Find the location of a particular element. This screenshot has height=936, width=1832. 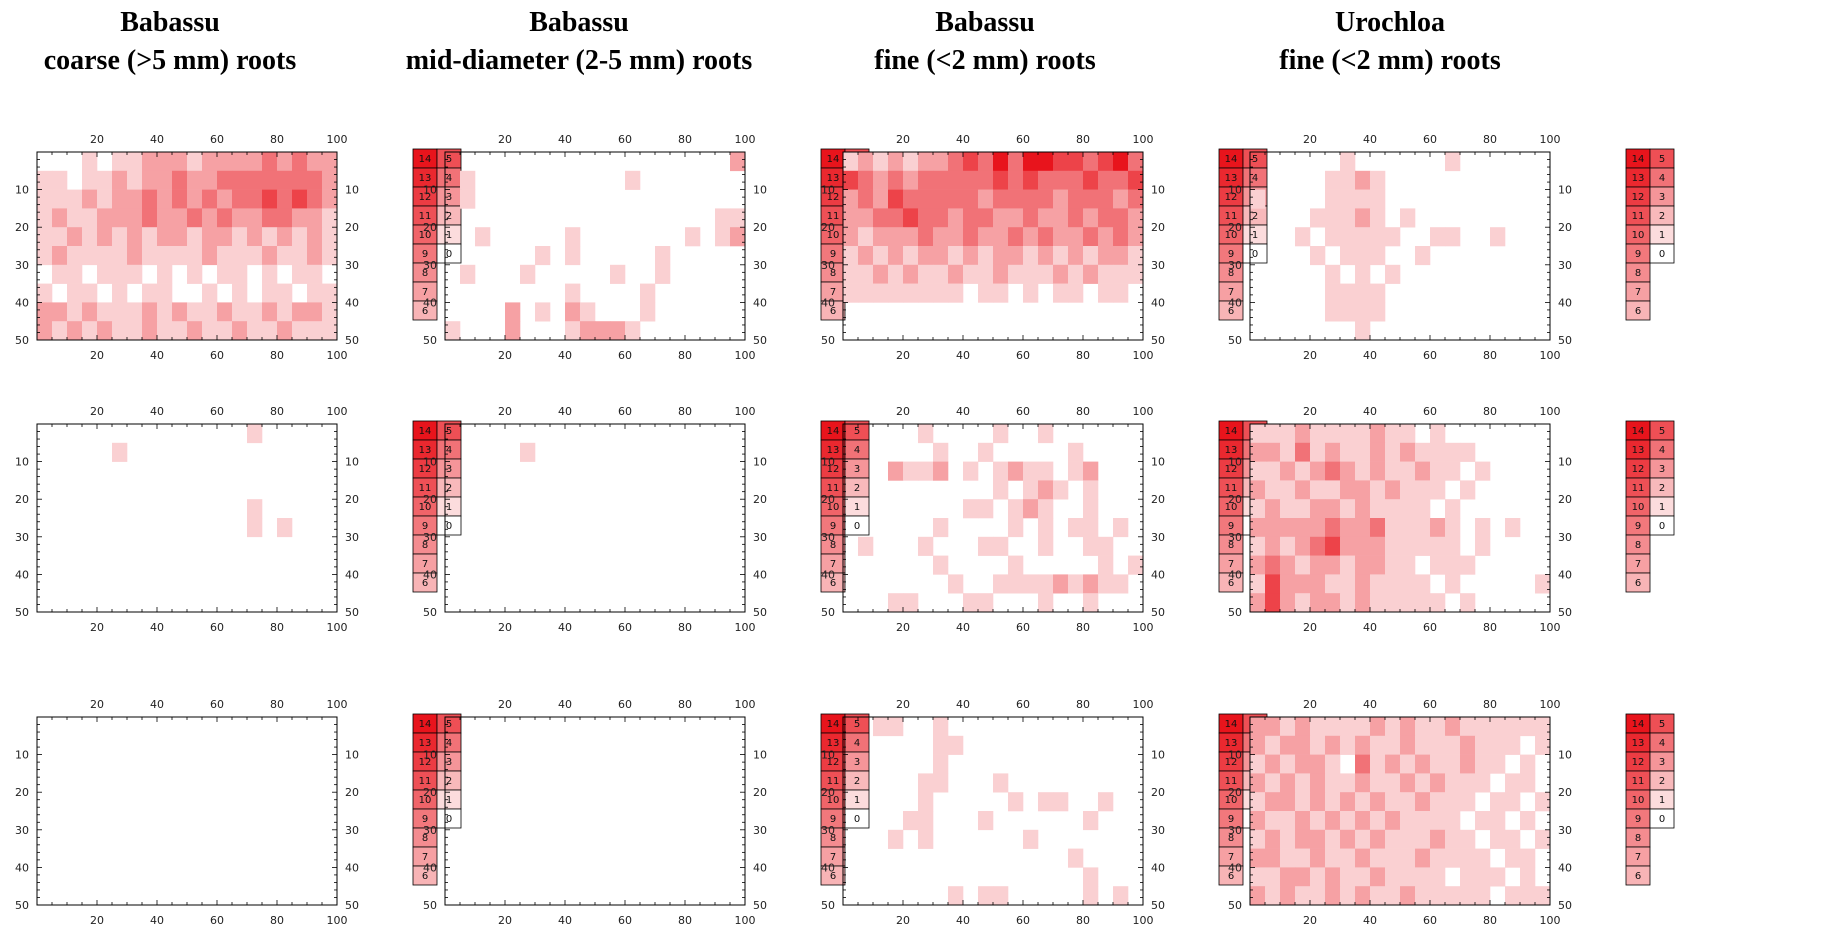

y-tick-label-left: 10 is located at coordinates (22, 462).